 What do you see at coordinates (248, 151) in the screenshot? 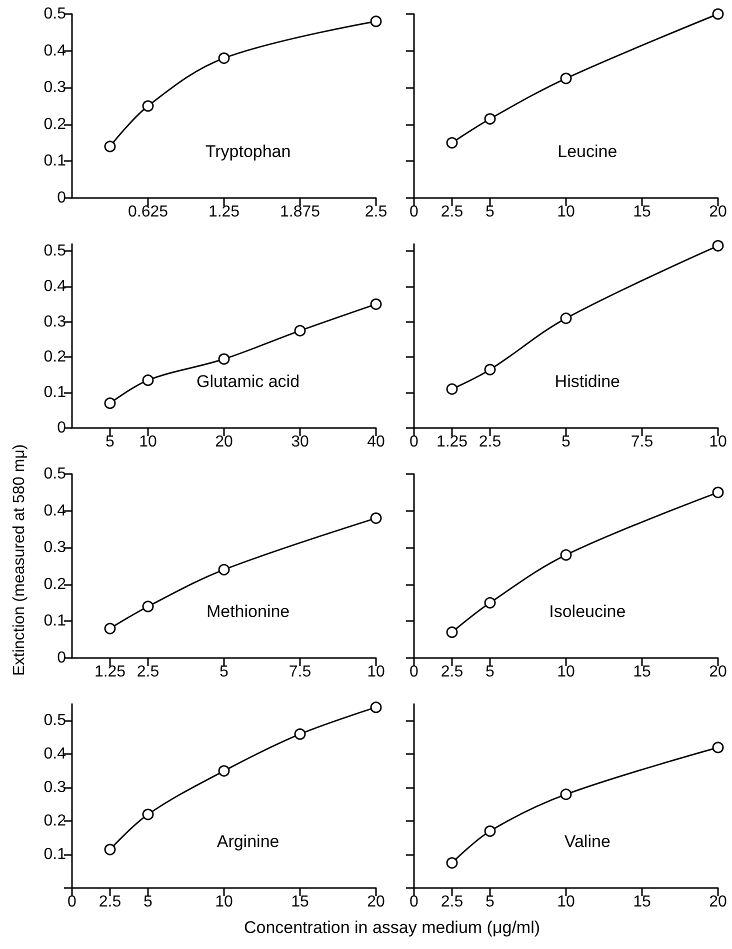
I see `text: Tryptophan` at bounding box center [248, 151].